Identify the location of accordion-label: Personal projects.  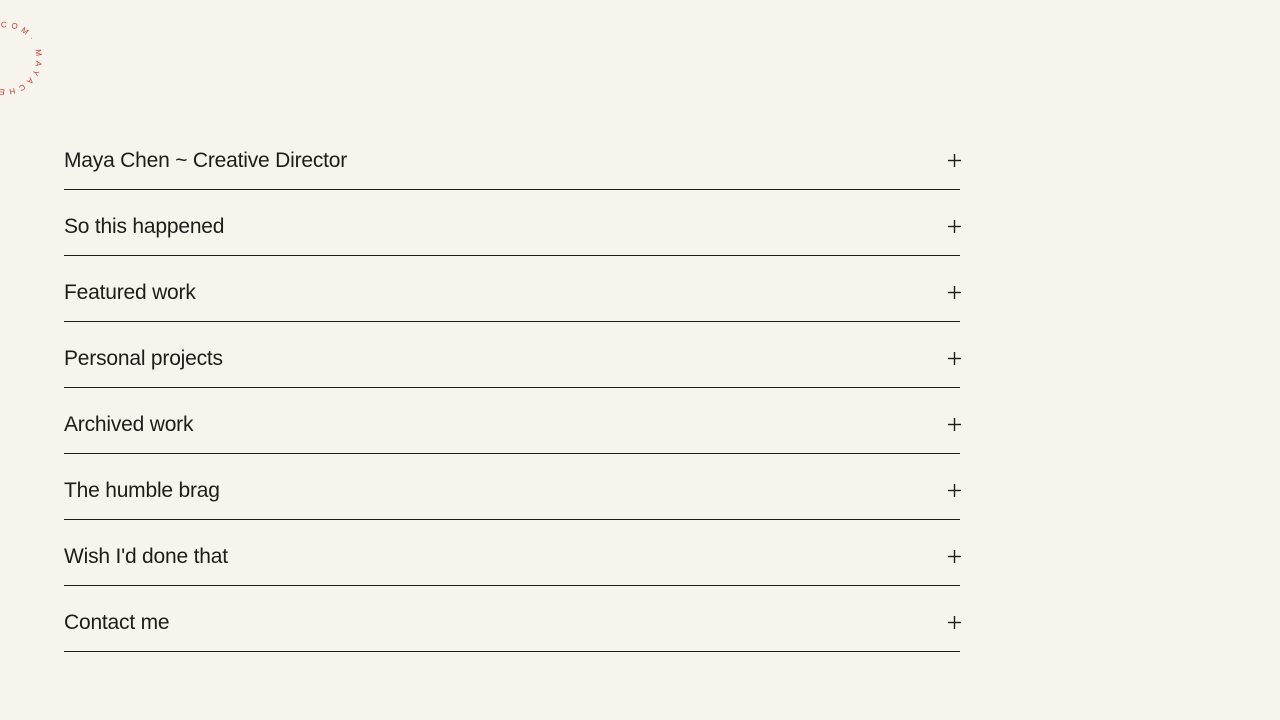
(143, 358).